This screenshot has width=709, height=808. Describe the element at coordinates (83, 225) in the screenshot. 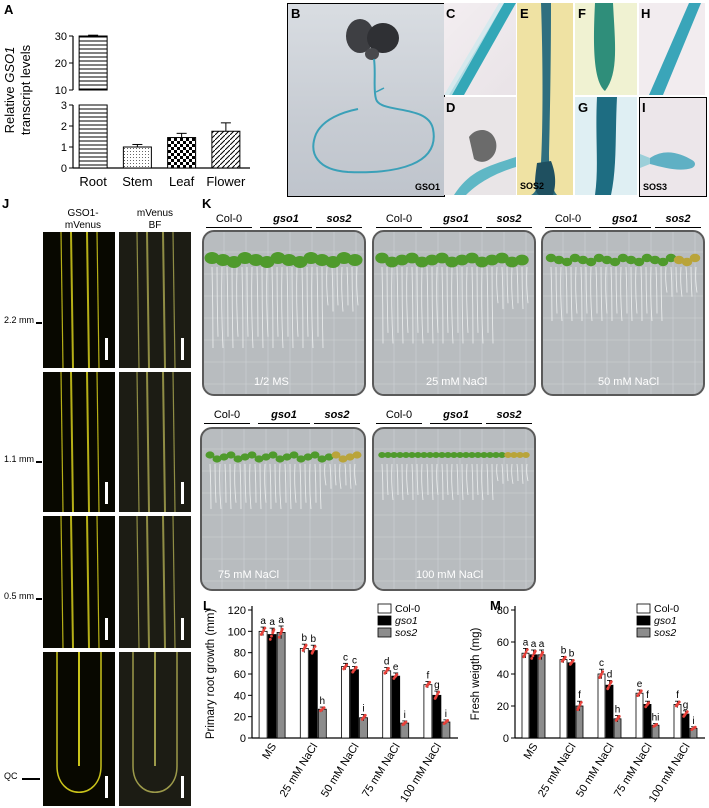

I see `j-col1-line2: mVenus` at that location.